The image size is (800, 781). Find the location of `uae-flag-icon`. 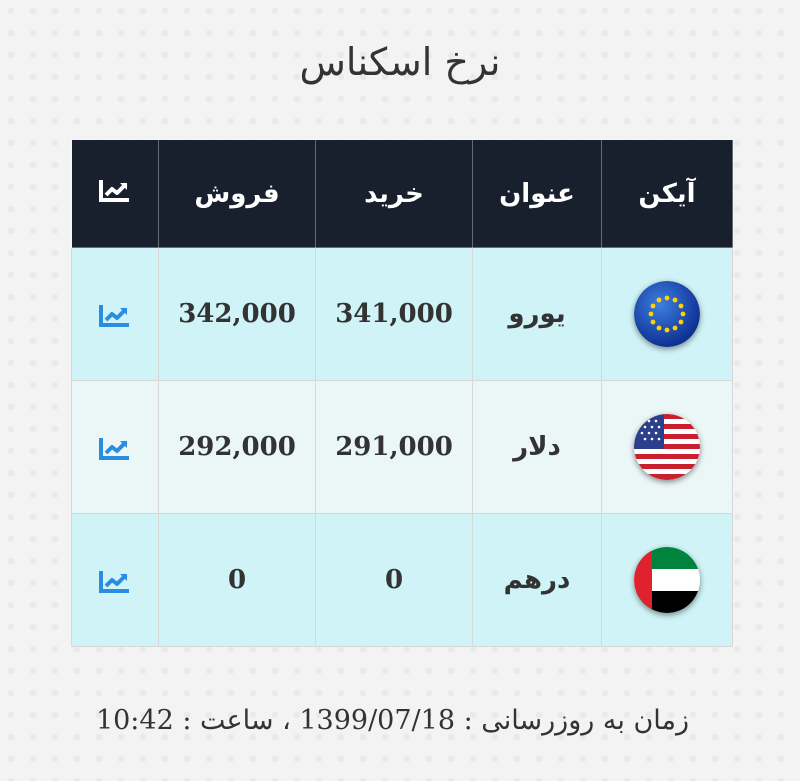

uae-flag-icon is located at coordinates (667, 580).